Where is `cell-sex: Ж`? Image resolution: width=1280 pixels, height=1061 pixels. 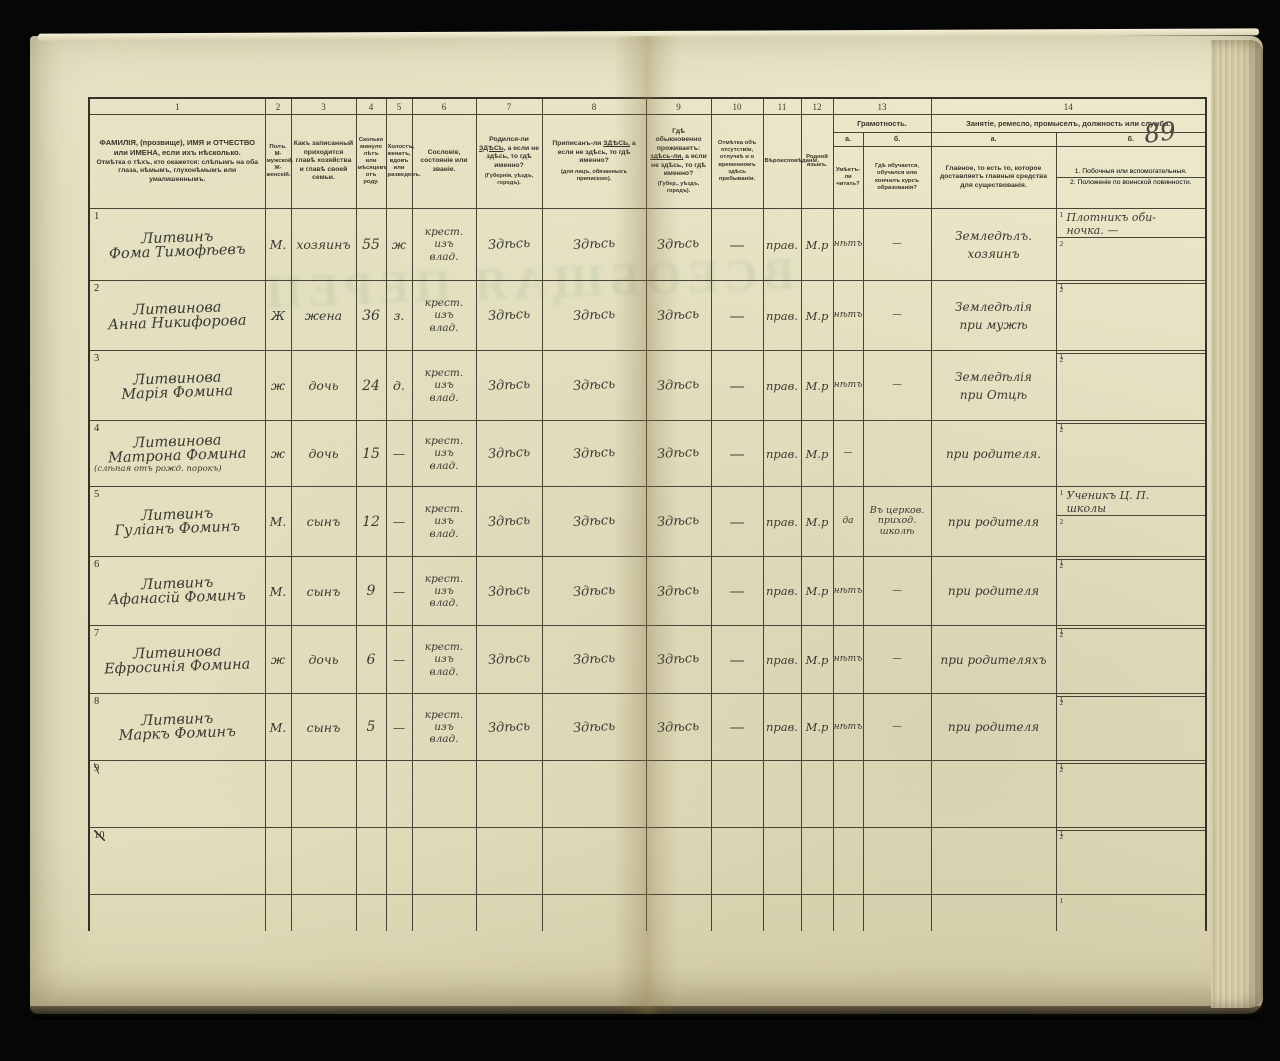 cell-sex: Ж is located at coordinates (278, 315).